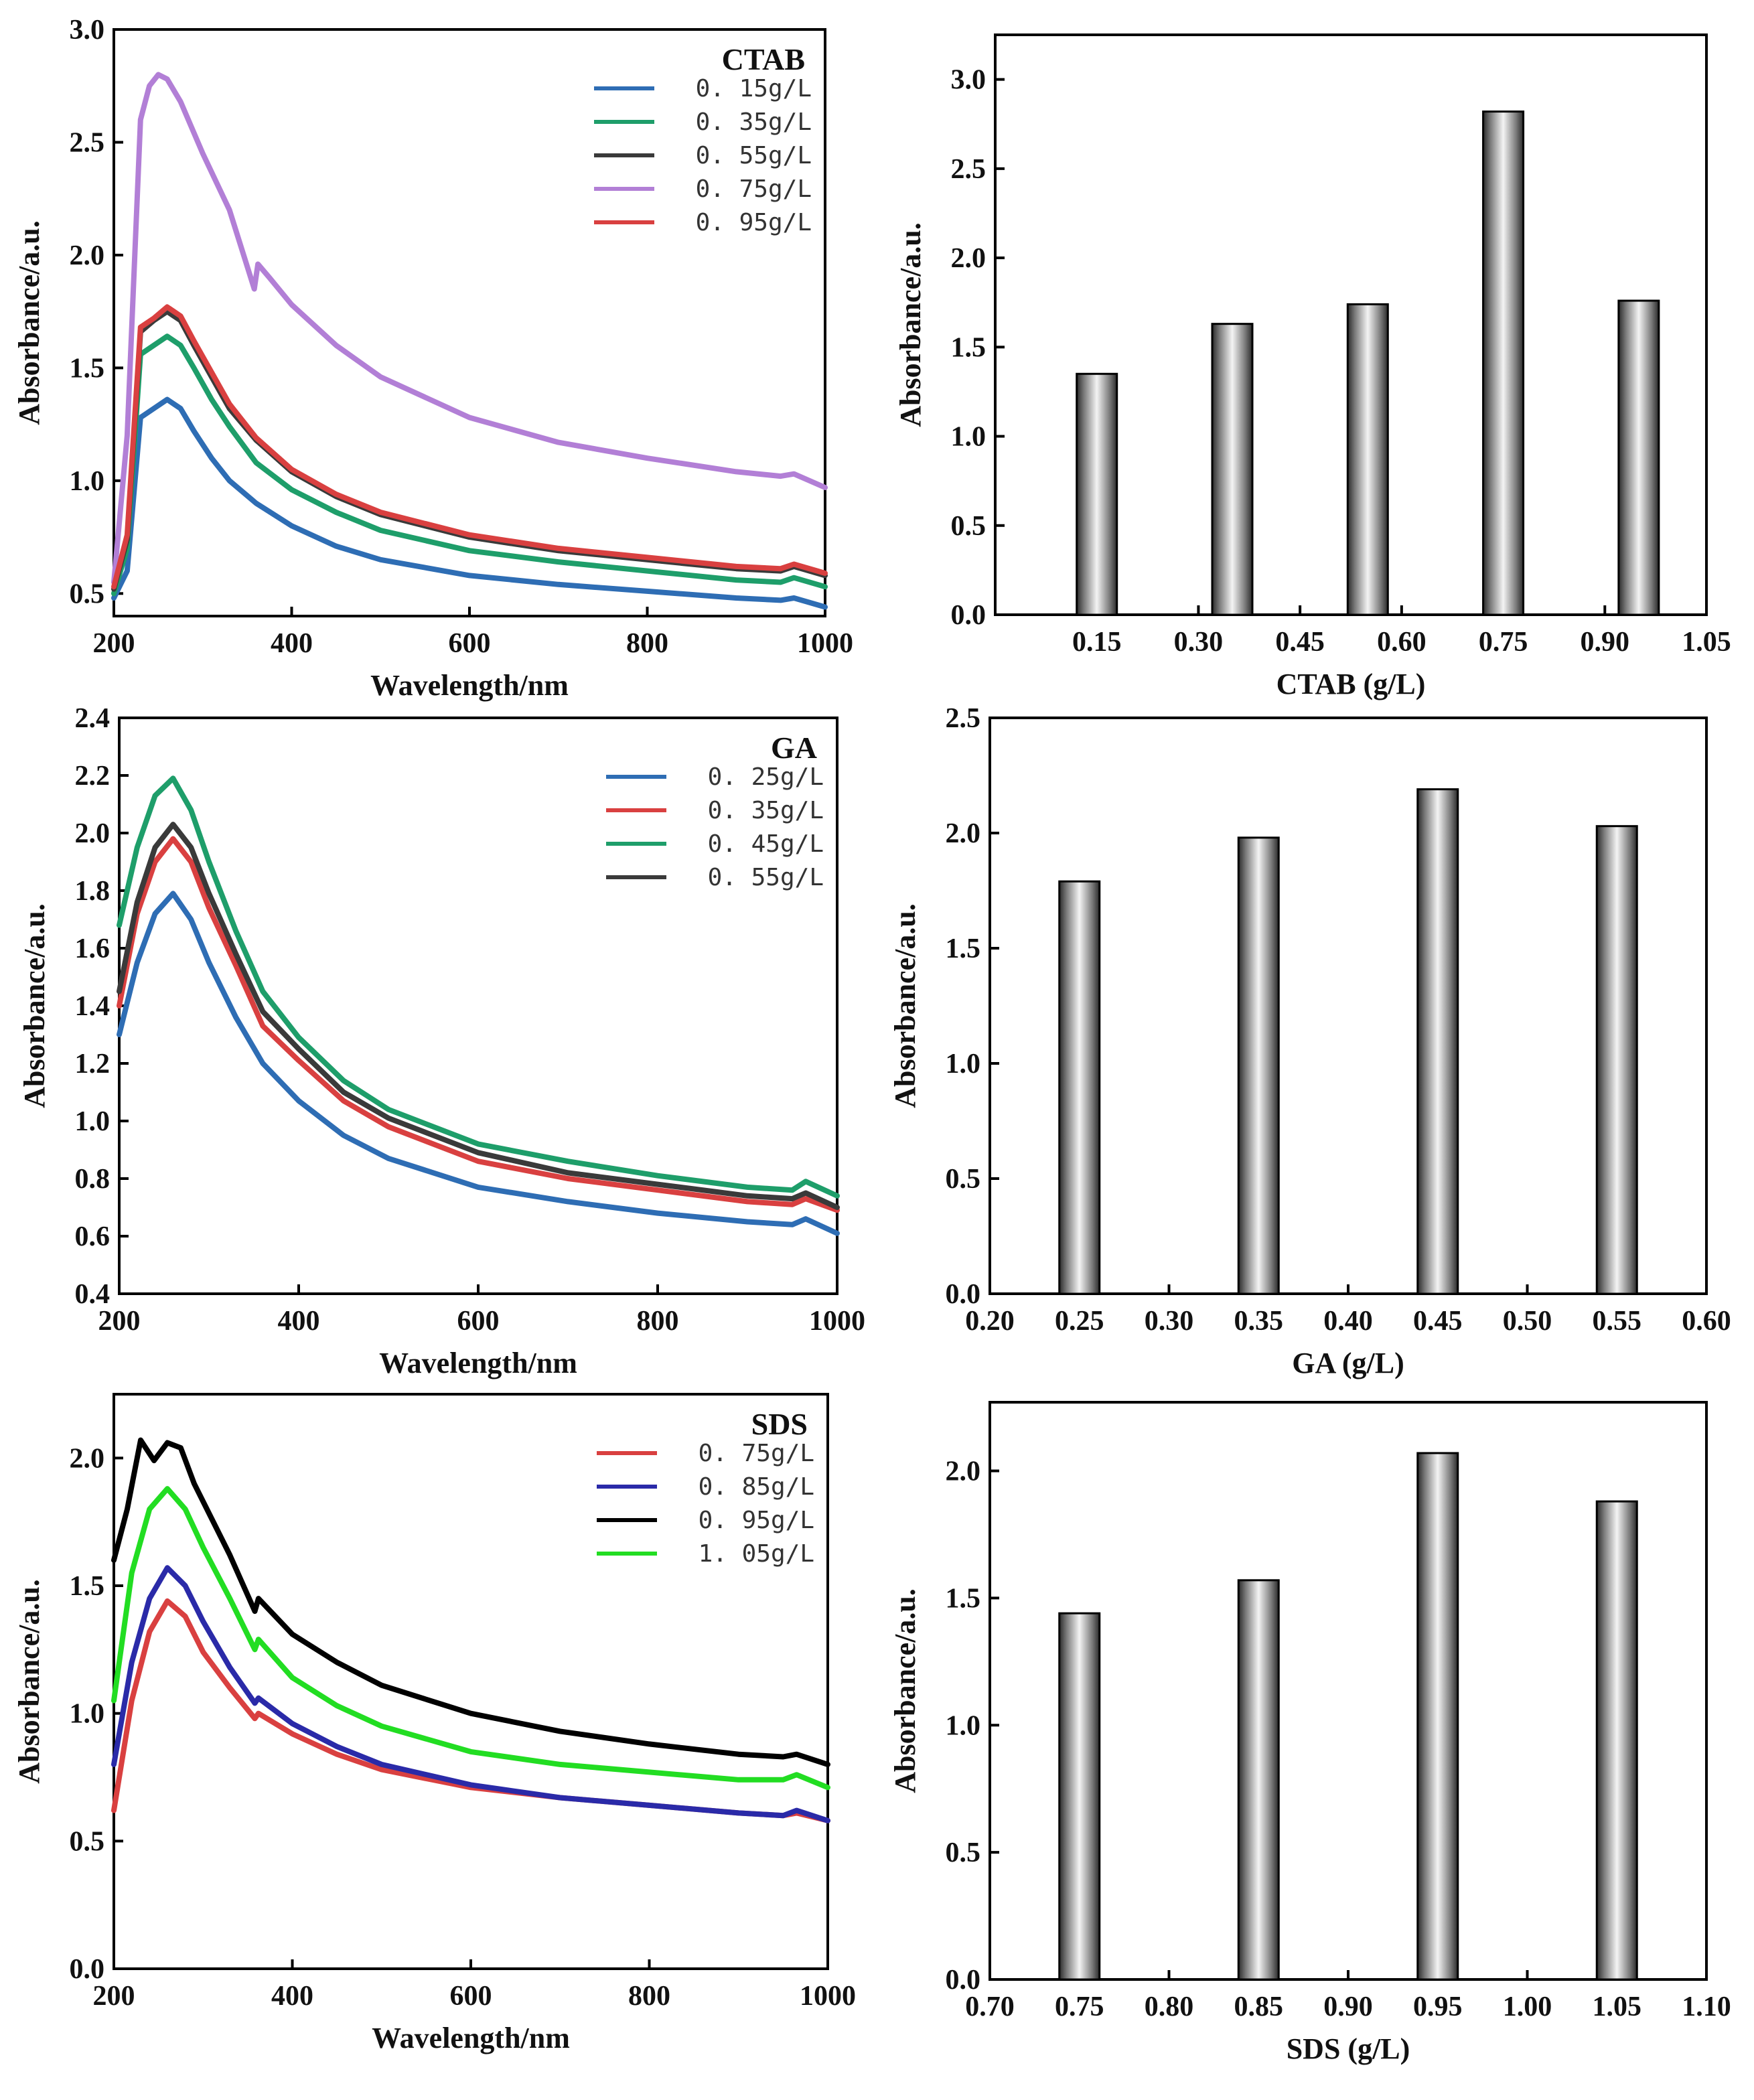 The width and height of the screenshot is (1754, 2100). What do you see at coordinates (756, 1487) in the screenshot?
I see `legend-label: 0. 85g/L` at bounding box center [756, 1487].